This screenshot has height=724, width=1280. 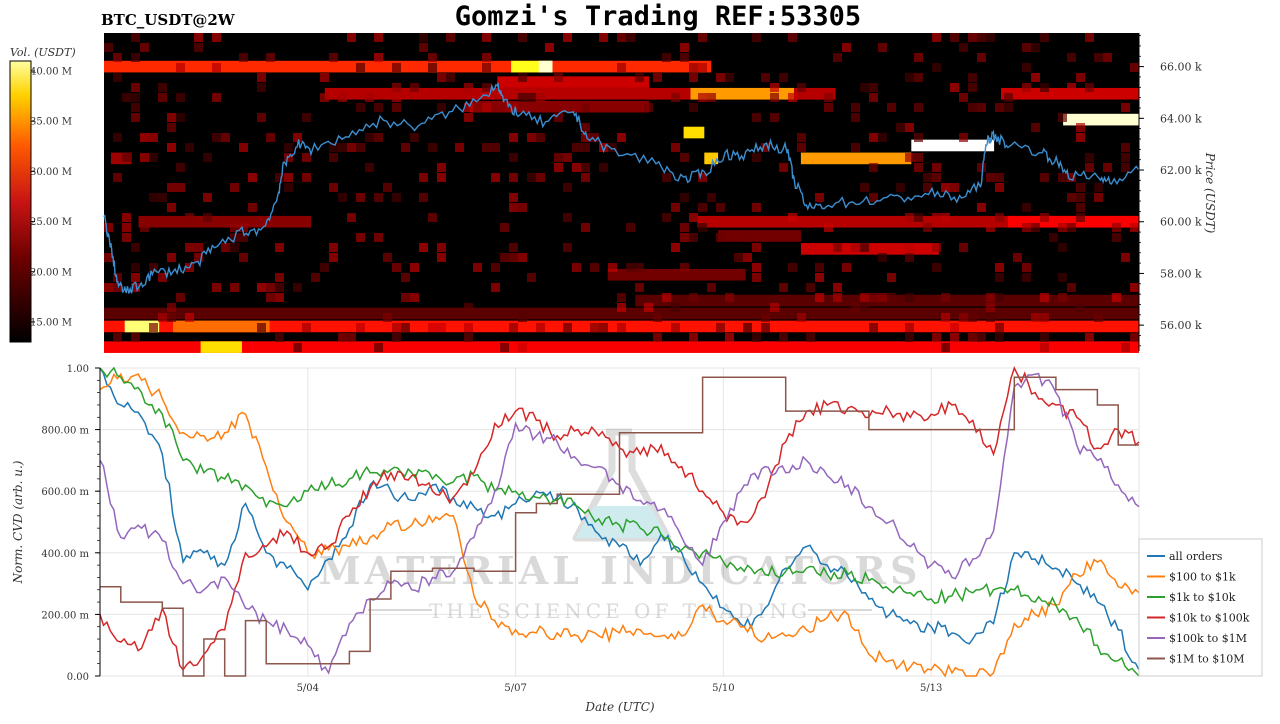 I want to click on colorbar-tick-label: 30.00 M, so click(x=51, y=172).